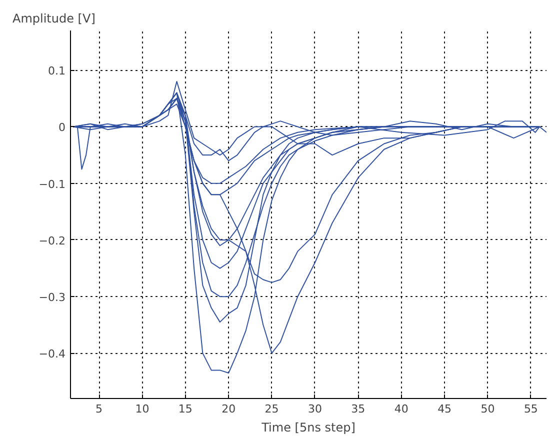  Describe the element at coordinates (52, 241) in the screenshot. I see `y-tick-label: −0.2` at that location.